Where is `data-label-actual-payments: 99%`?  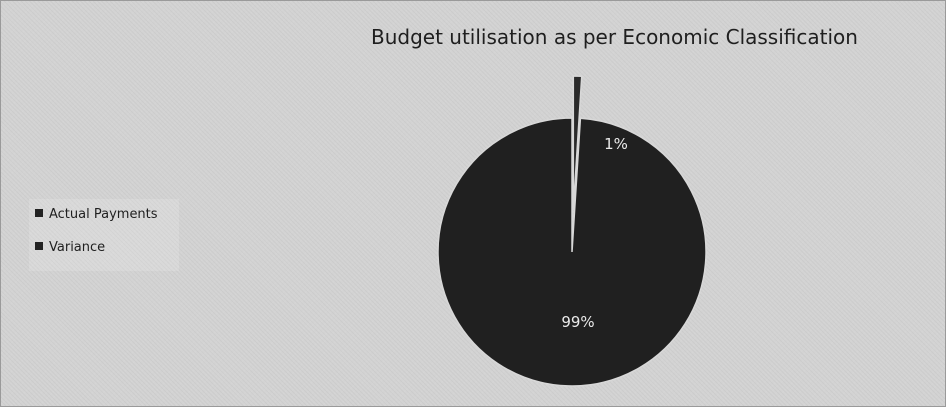 data-label-actual-payments: 99% is located at coordinates (577, 322).